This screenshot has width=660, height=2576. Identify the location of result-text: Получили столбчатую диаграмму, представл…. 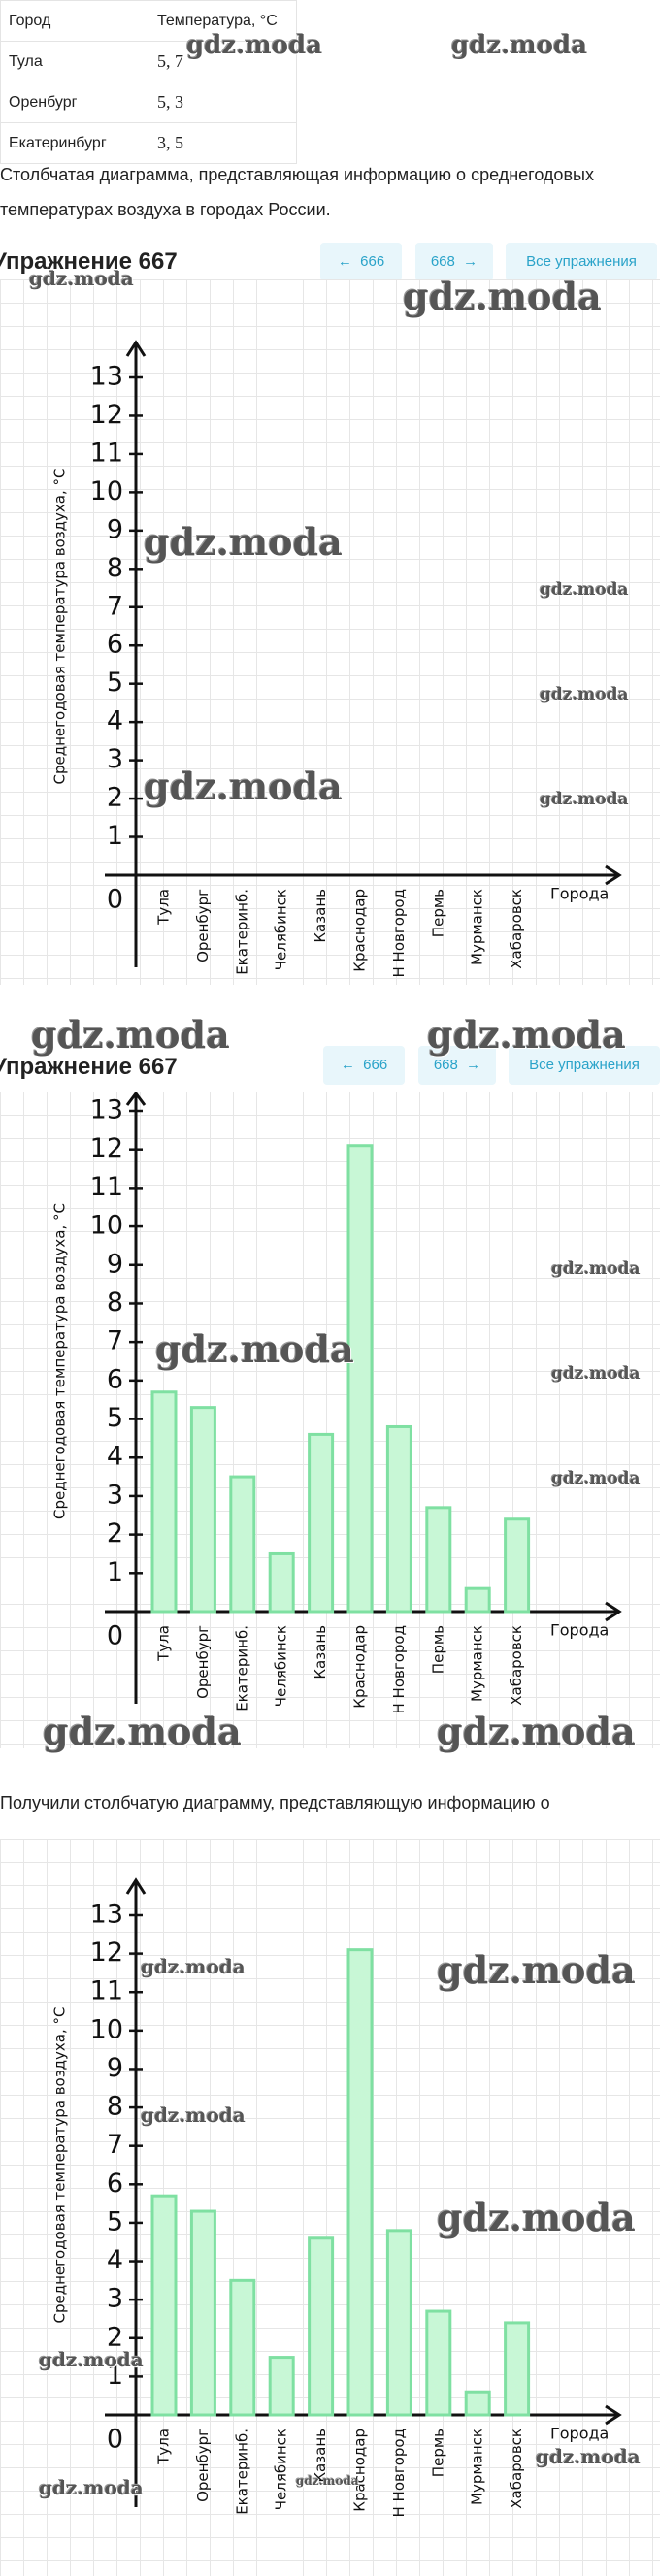
(275, 1802).